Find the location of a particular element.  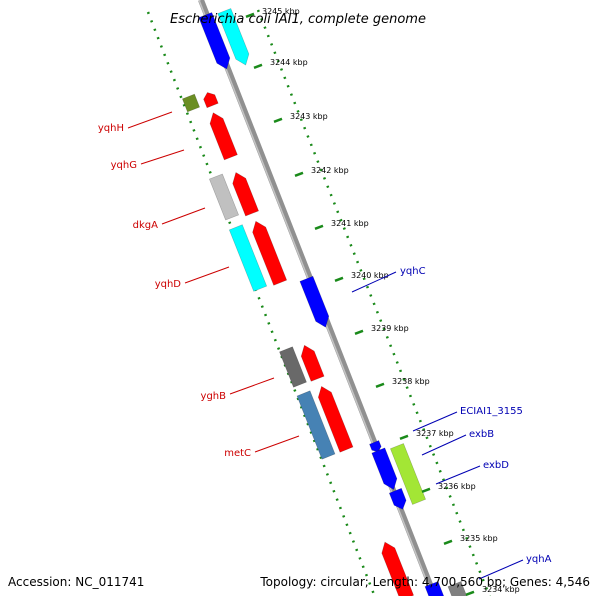

feature-yghB-red is located at coordinates (312, 363).